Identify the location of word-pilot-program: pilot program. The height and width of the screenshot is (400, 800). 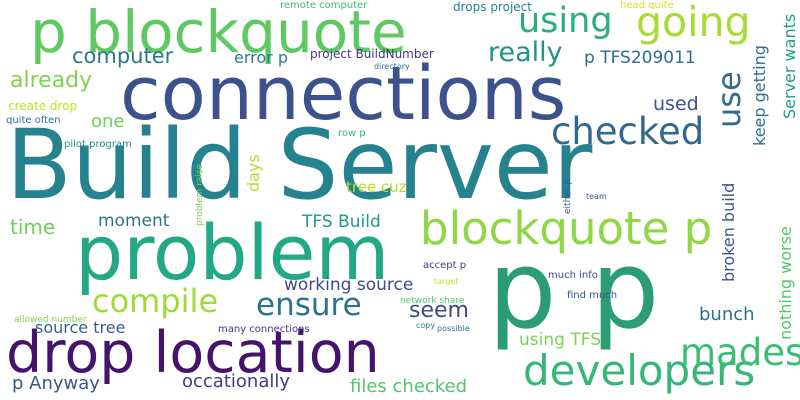
(98, 145).